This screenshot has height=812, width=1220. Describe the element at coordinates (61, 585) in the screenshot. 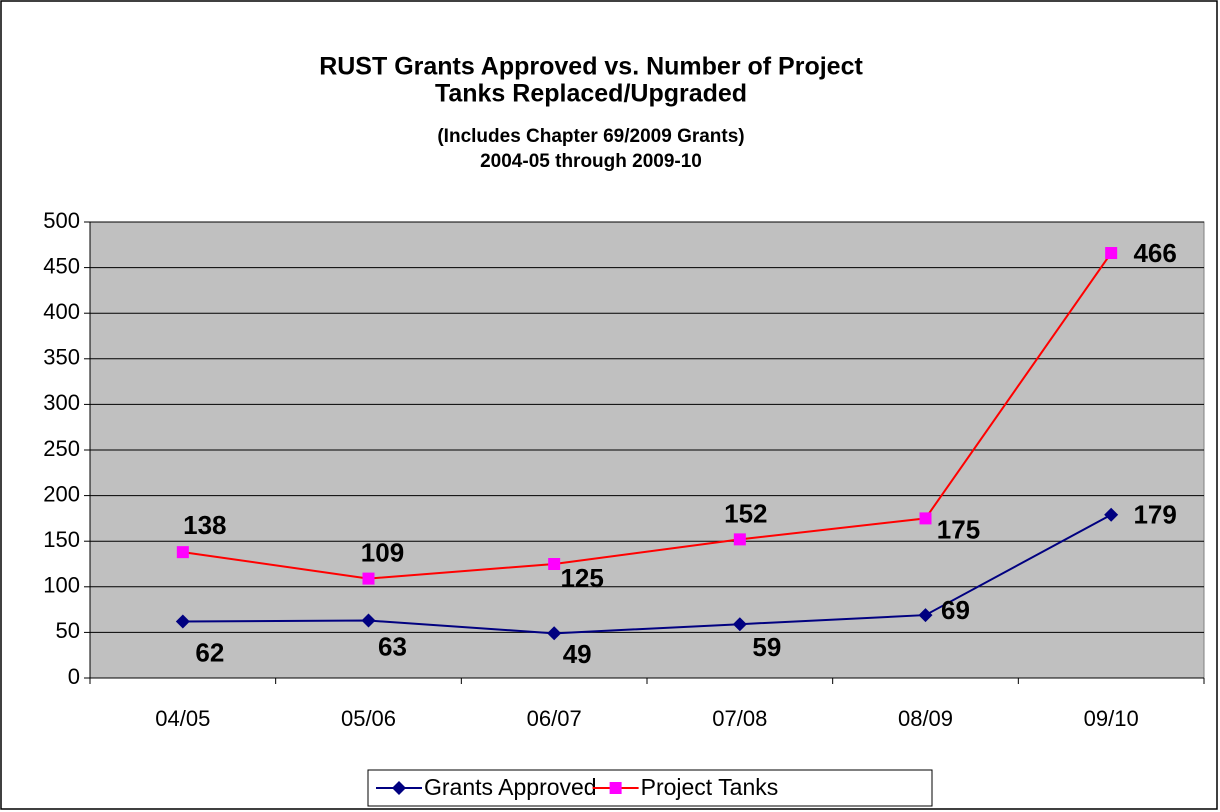

I see `y-tick-label: 100` at that location.